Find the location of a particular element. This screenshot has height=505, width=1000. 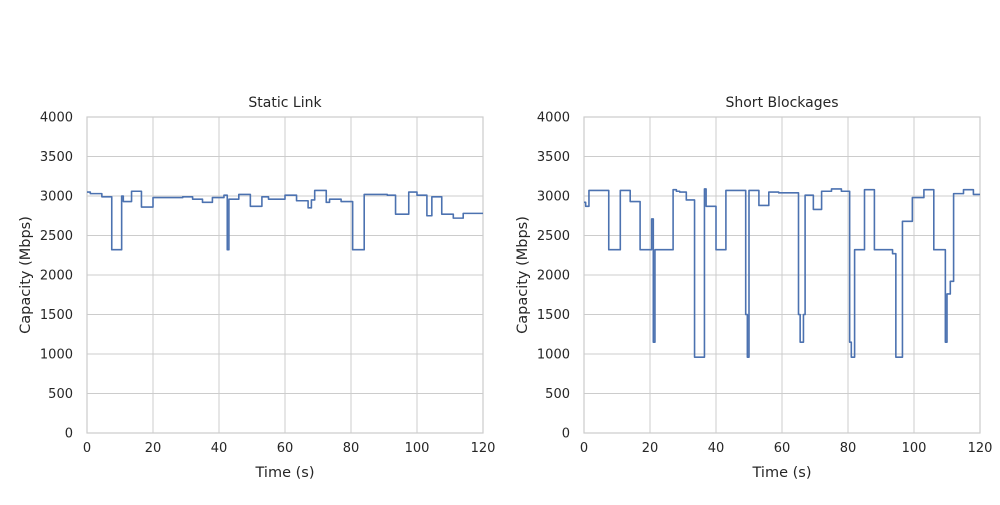

chart-title: Static Link is located at coordinates (285, 103).